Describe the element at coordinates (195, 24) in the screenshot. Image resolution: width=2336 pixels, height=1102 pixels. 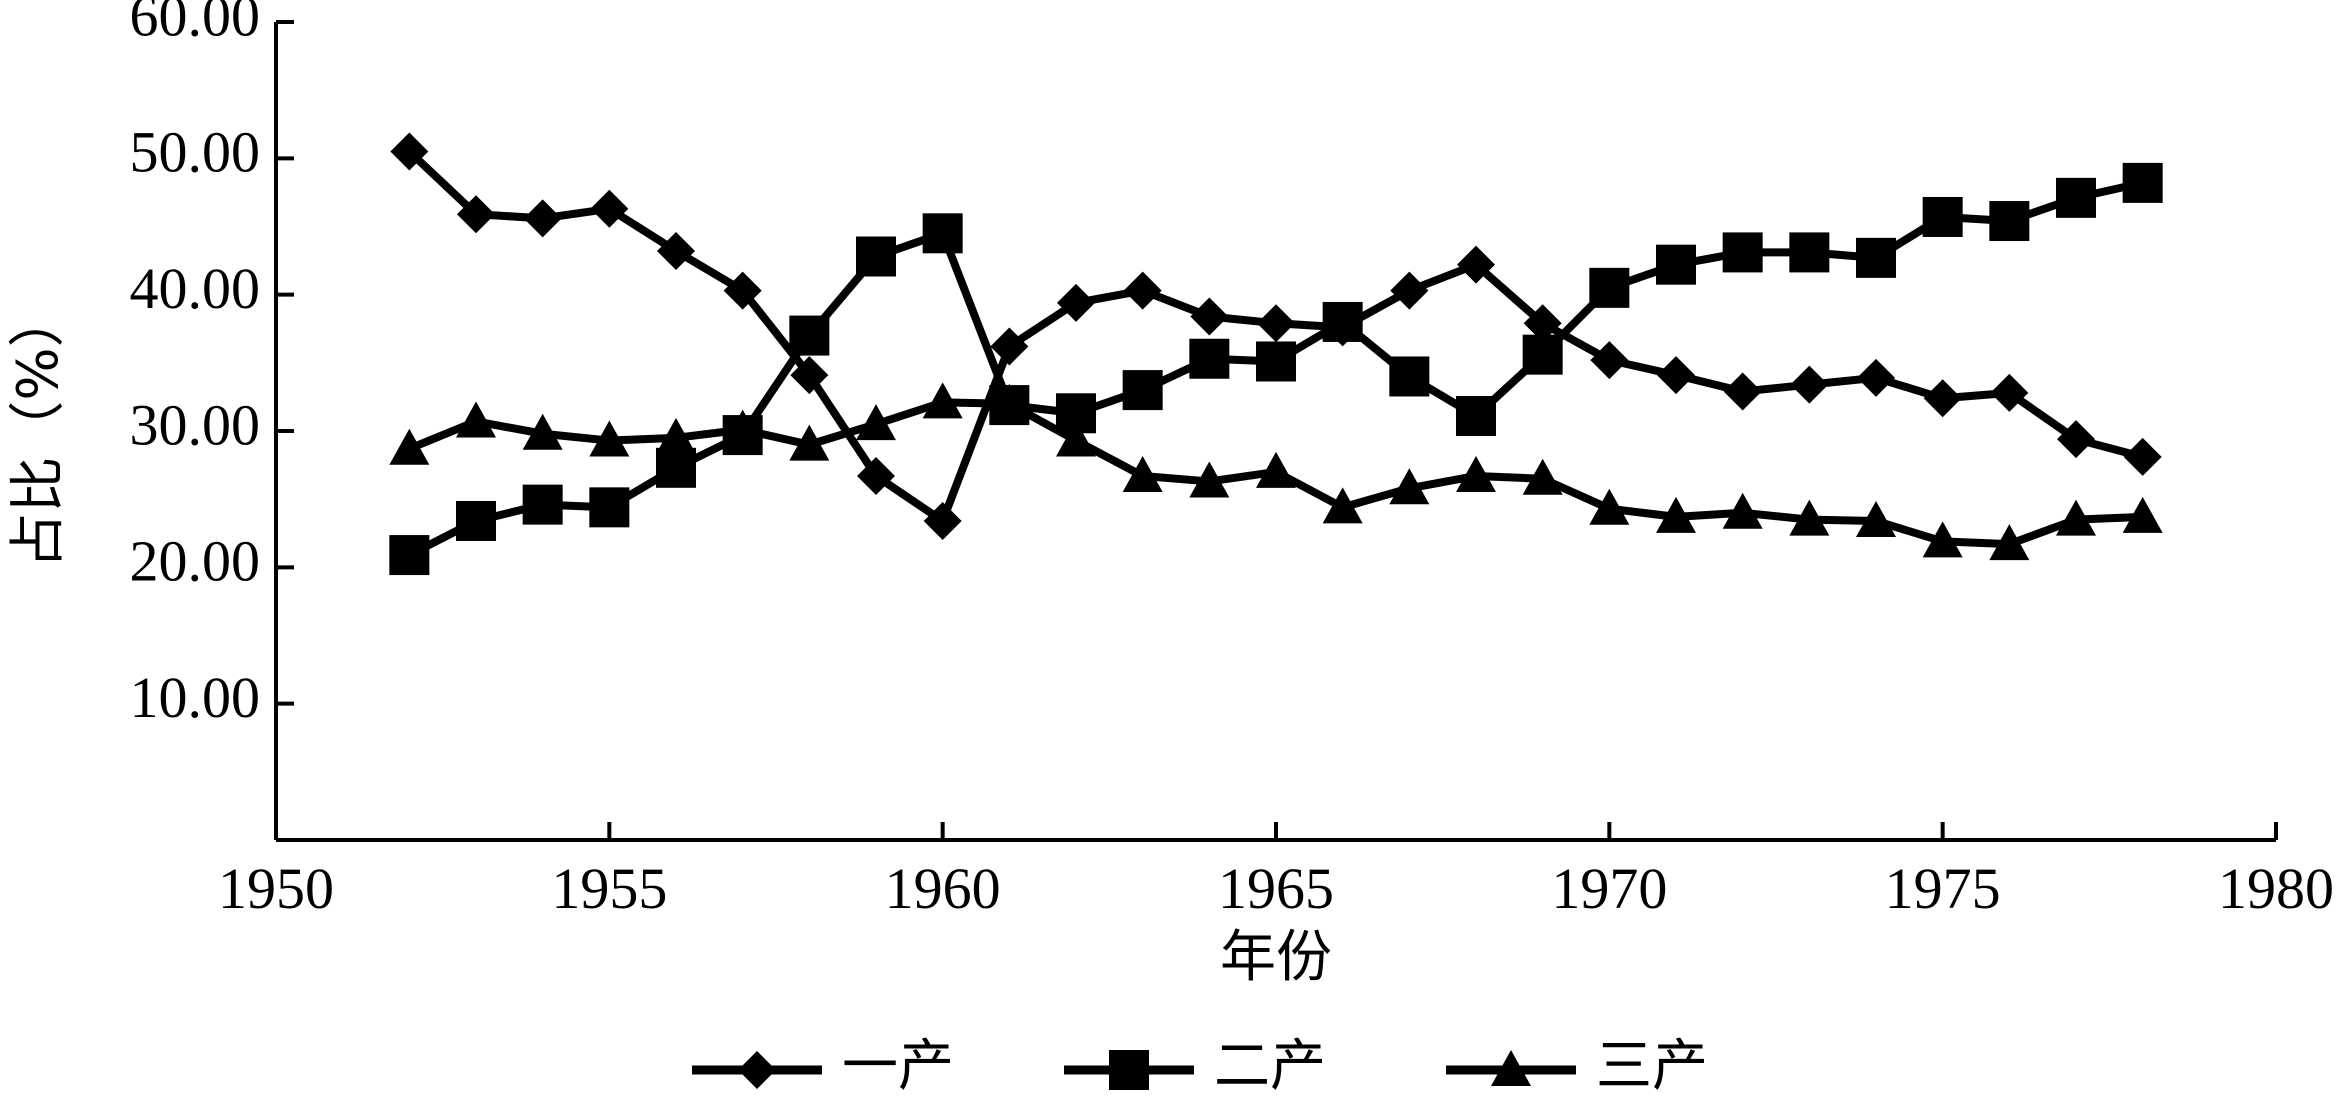
I see `y-tick-label: 60.00` at that location.